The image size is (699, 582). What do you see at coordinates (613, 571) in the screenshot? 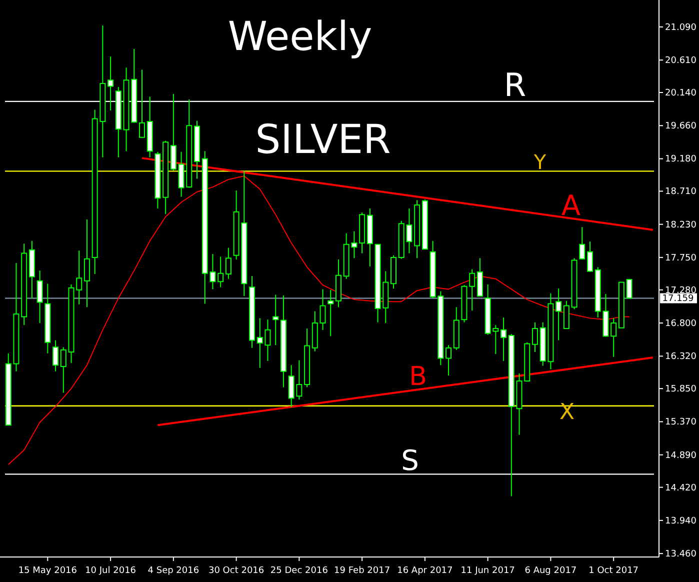
I see `x-tick-label: 1 Oct 2017` at bounding box center [613, 571].